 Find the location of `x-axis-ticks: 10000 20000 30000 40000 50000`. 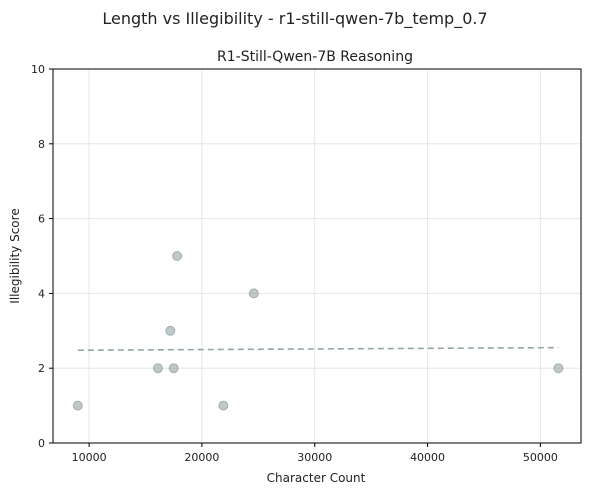

x-axis-ticks: 10000 20000 30000 40000 50000 is located at coordinates (315, 453).